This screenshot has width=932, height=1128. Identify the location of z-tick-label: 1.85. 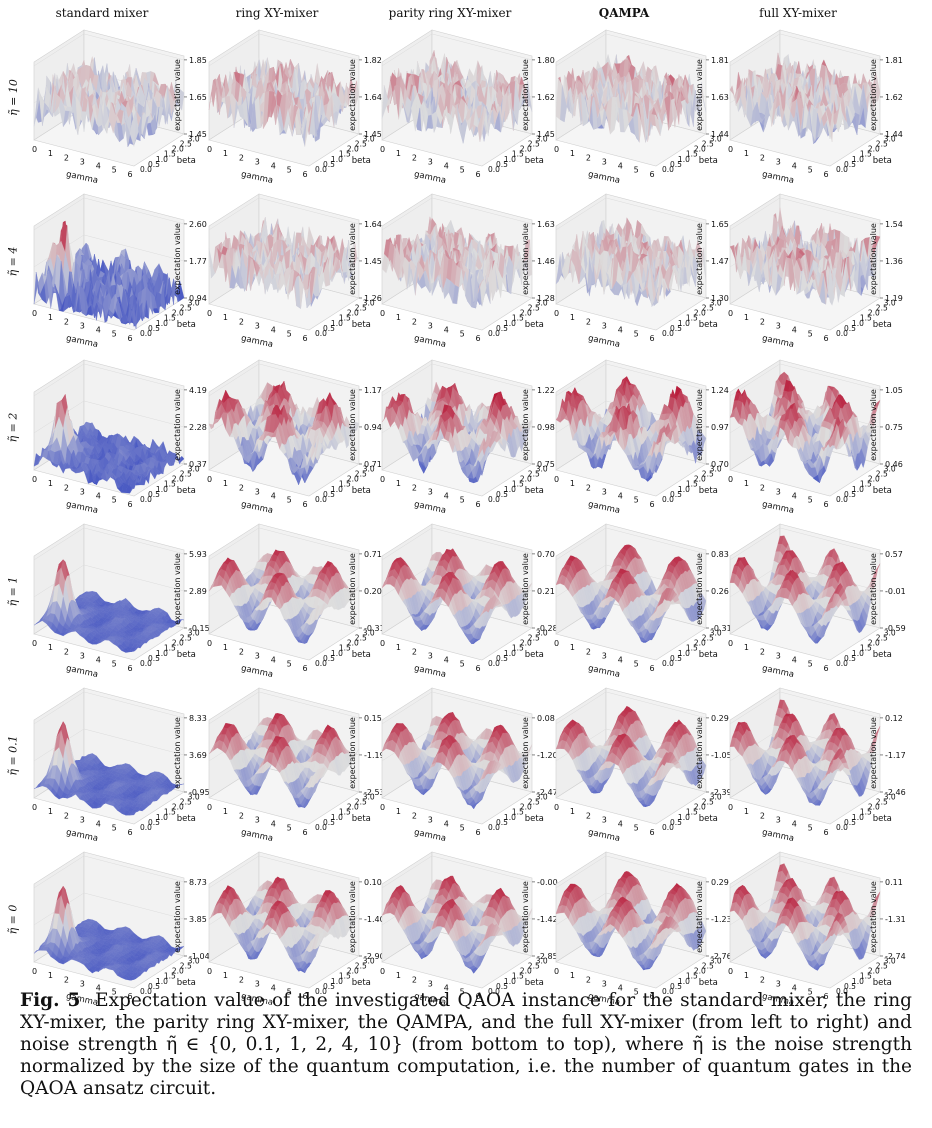
(198, 60).